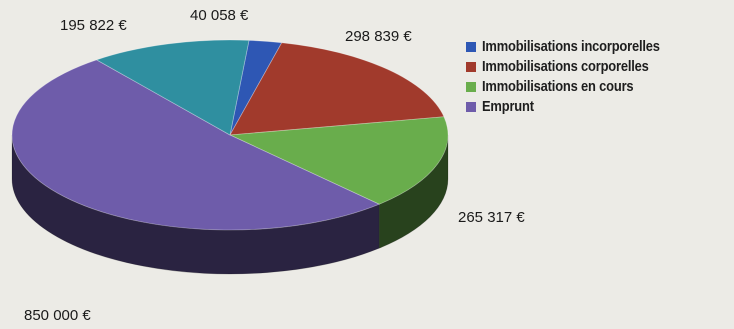 This screenshot has height=329, width=734. Describe the element at coordinates (571, 46) in the screenshot. I see `legend-label-incorporelles: Immobilisations incorporelles` at that location.